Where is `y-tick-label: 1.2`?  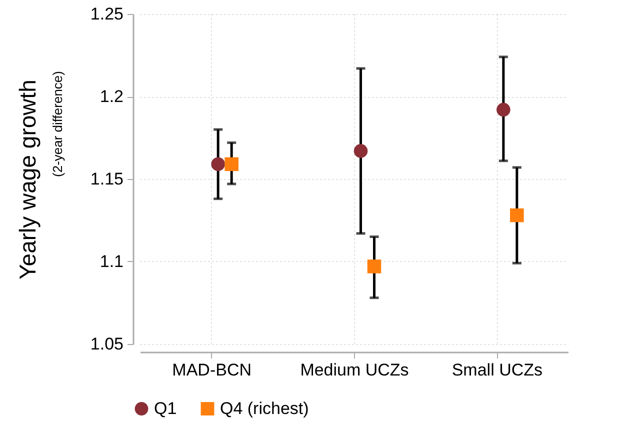 y-tick-label: 1.2 is located at coordinates (112, 96).